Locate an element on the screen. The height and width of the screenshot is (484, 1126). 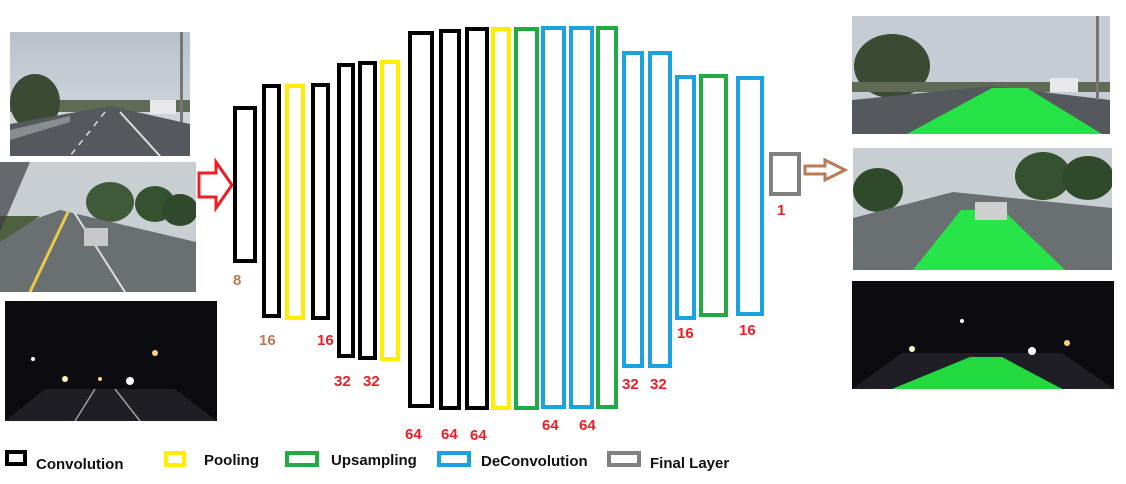
input-image-day is located at coordinates (100, 94).